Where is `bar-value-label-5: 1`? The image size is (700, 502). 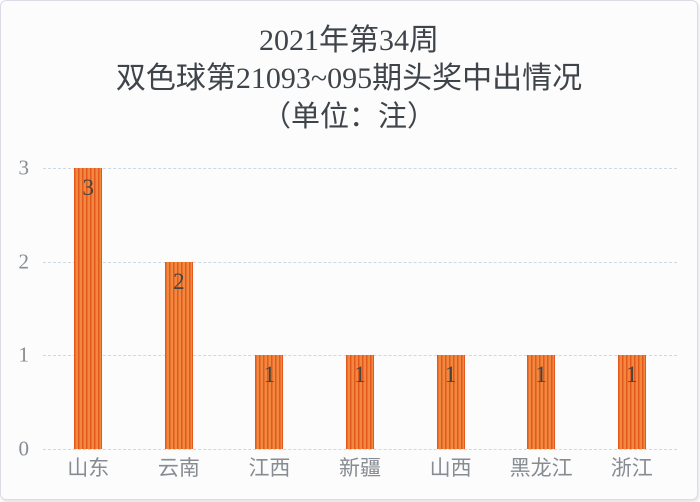 bar-value-label-5: 1 is located at coordinates (450, 375).